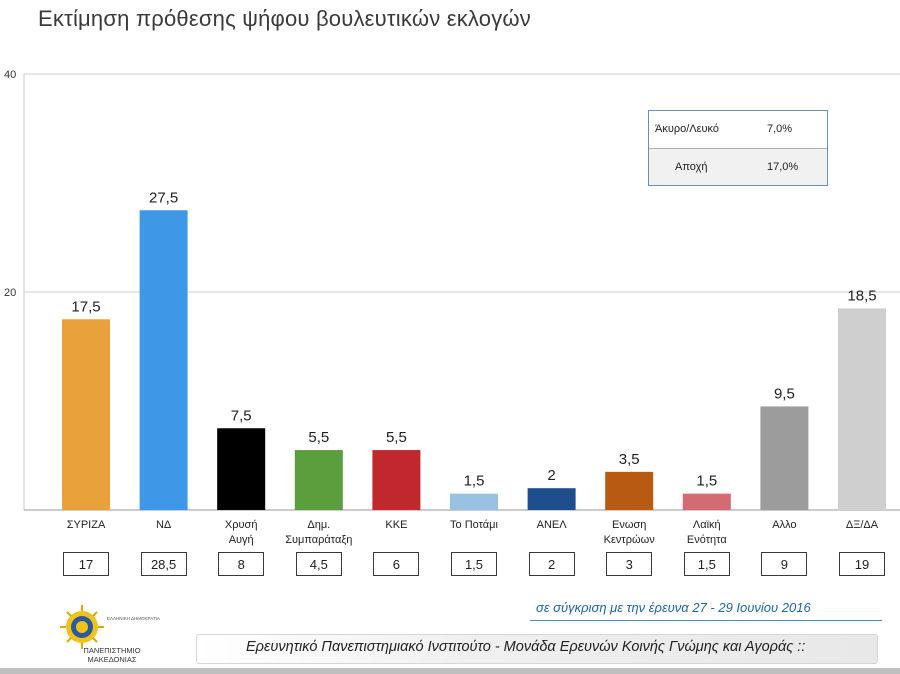 This screenshot has width=900, height=674. What do you see at coordinates (780, 129) in the screenshot?
I see `legend-value: 7,0%` at bounding box center [780, 129].